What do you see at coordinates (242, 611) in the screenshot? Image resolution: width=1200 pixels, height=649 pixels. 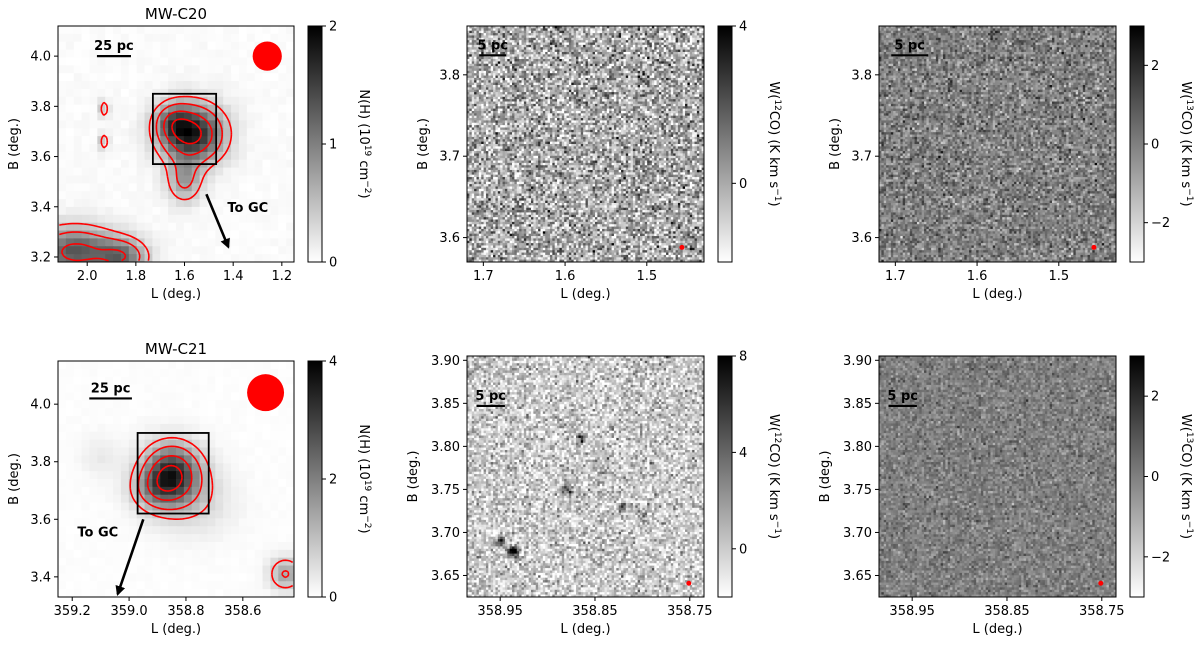 I see `x-tick-label: 358.6` at bounding box center [242, 611].